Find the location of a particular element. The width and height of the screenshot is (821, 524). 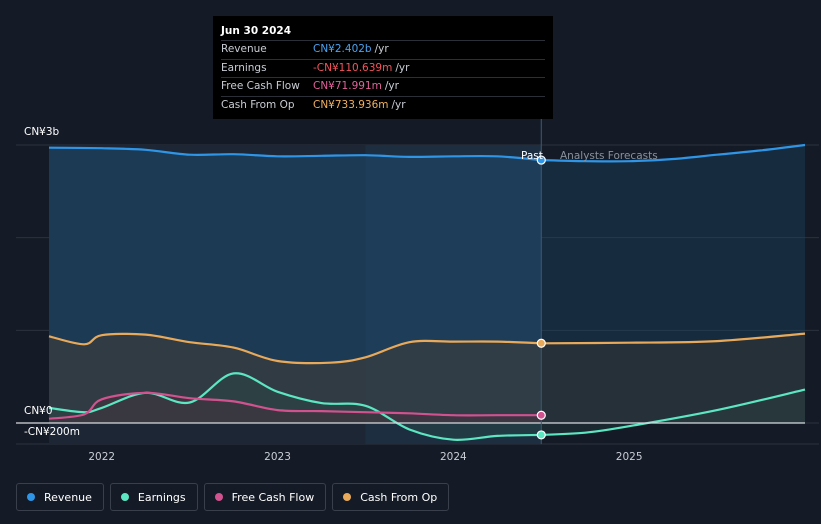

past-label: Past is located at coordinates (532, 156).